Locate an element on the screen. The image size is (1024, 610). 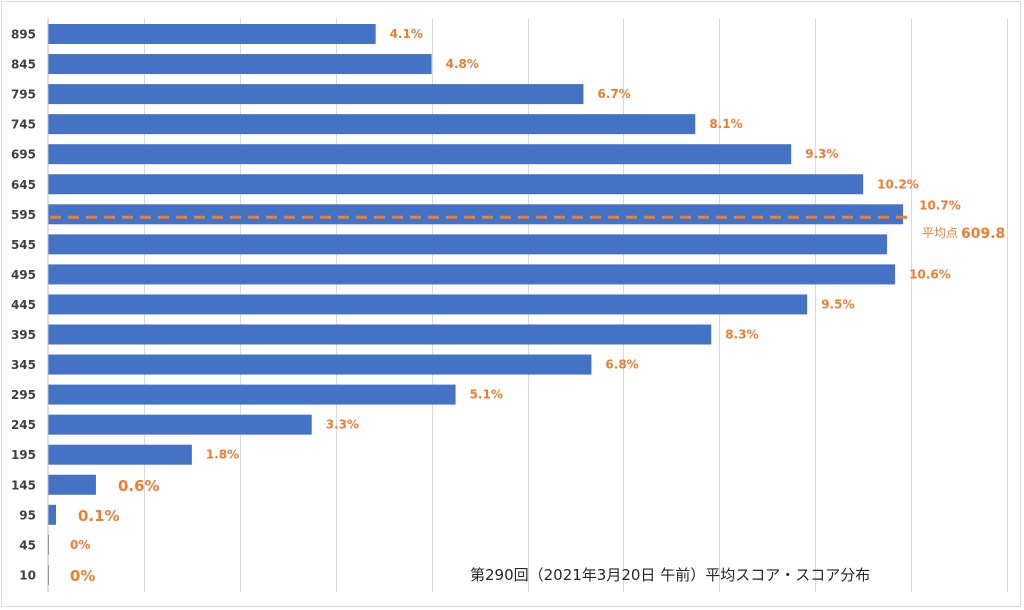
data-label-45: 0% is located at coordinates (80, 545).